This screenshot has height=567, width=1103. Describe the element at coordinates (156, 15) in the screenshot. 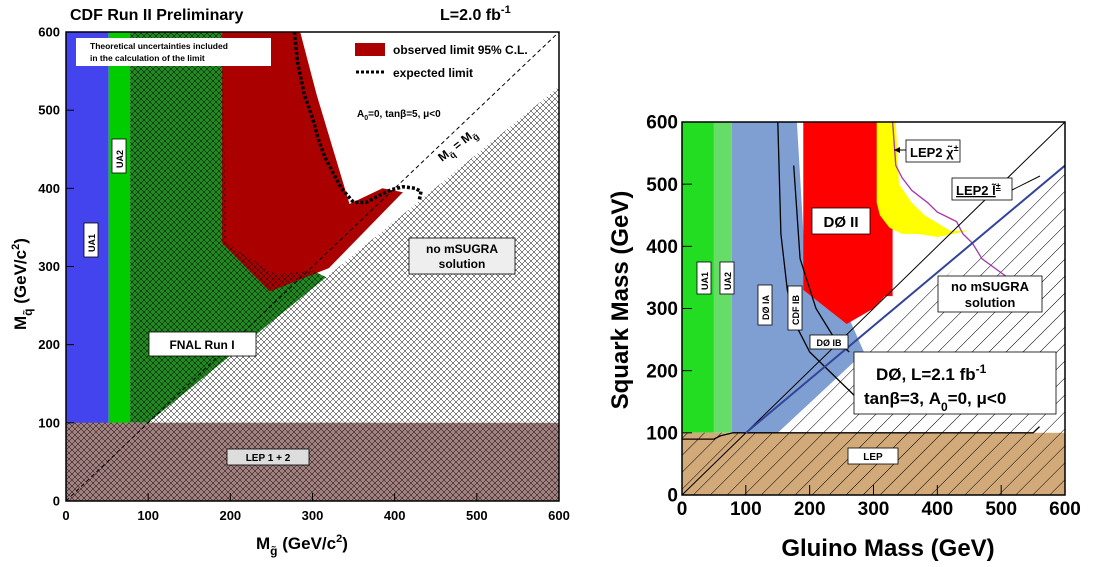

I see `chart-header-left: CDF Run II Preliminary` at that location.